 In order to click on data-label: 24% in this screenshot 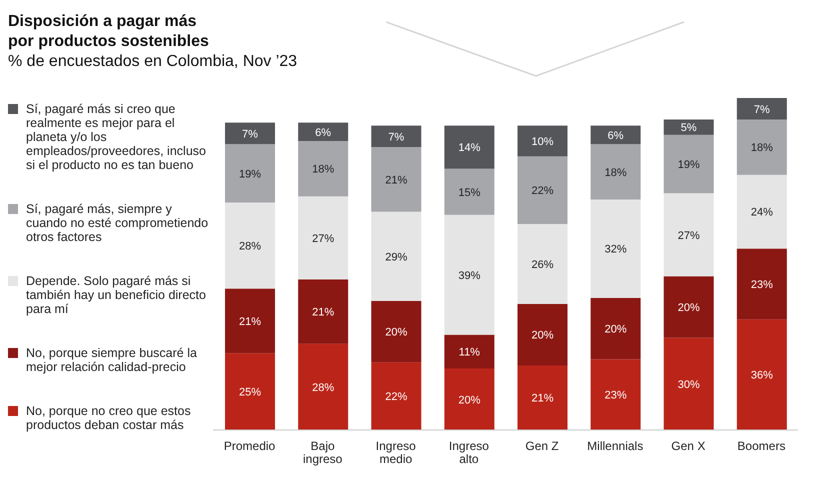, I will do `click(762, 212)`.